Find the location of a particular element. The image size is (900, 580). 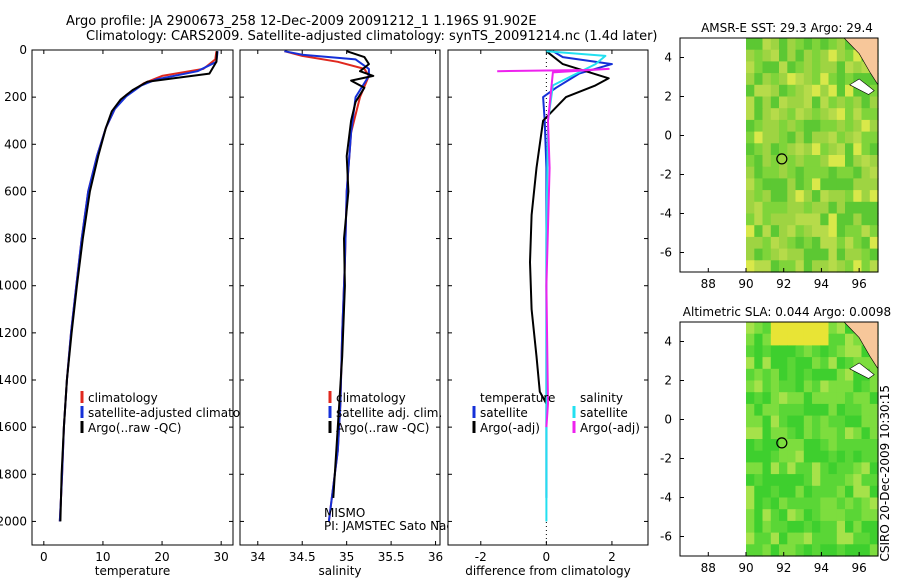

x-tick-label: 30 is located at coordinates (221, 557).